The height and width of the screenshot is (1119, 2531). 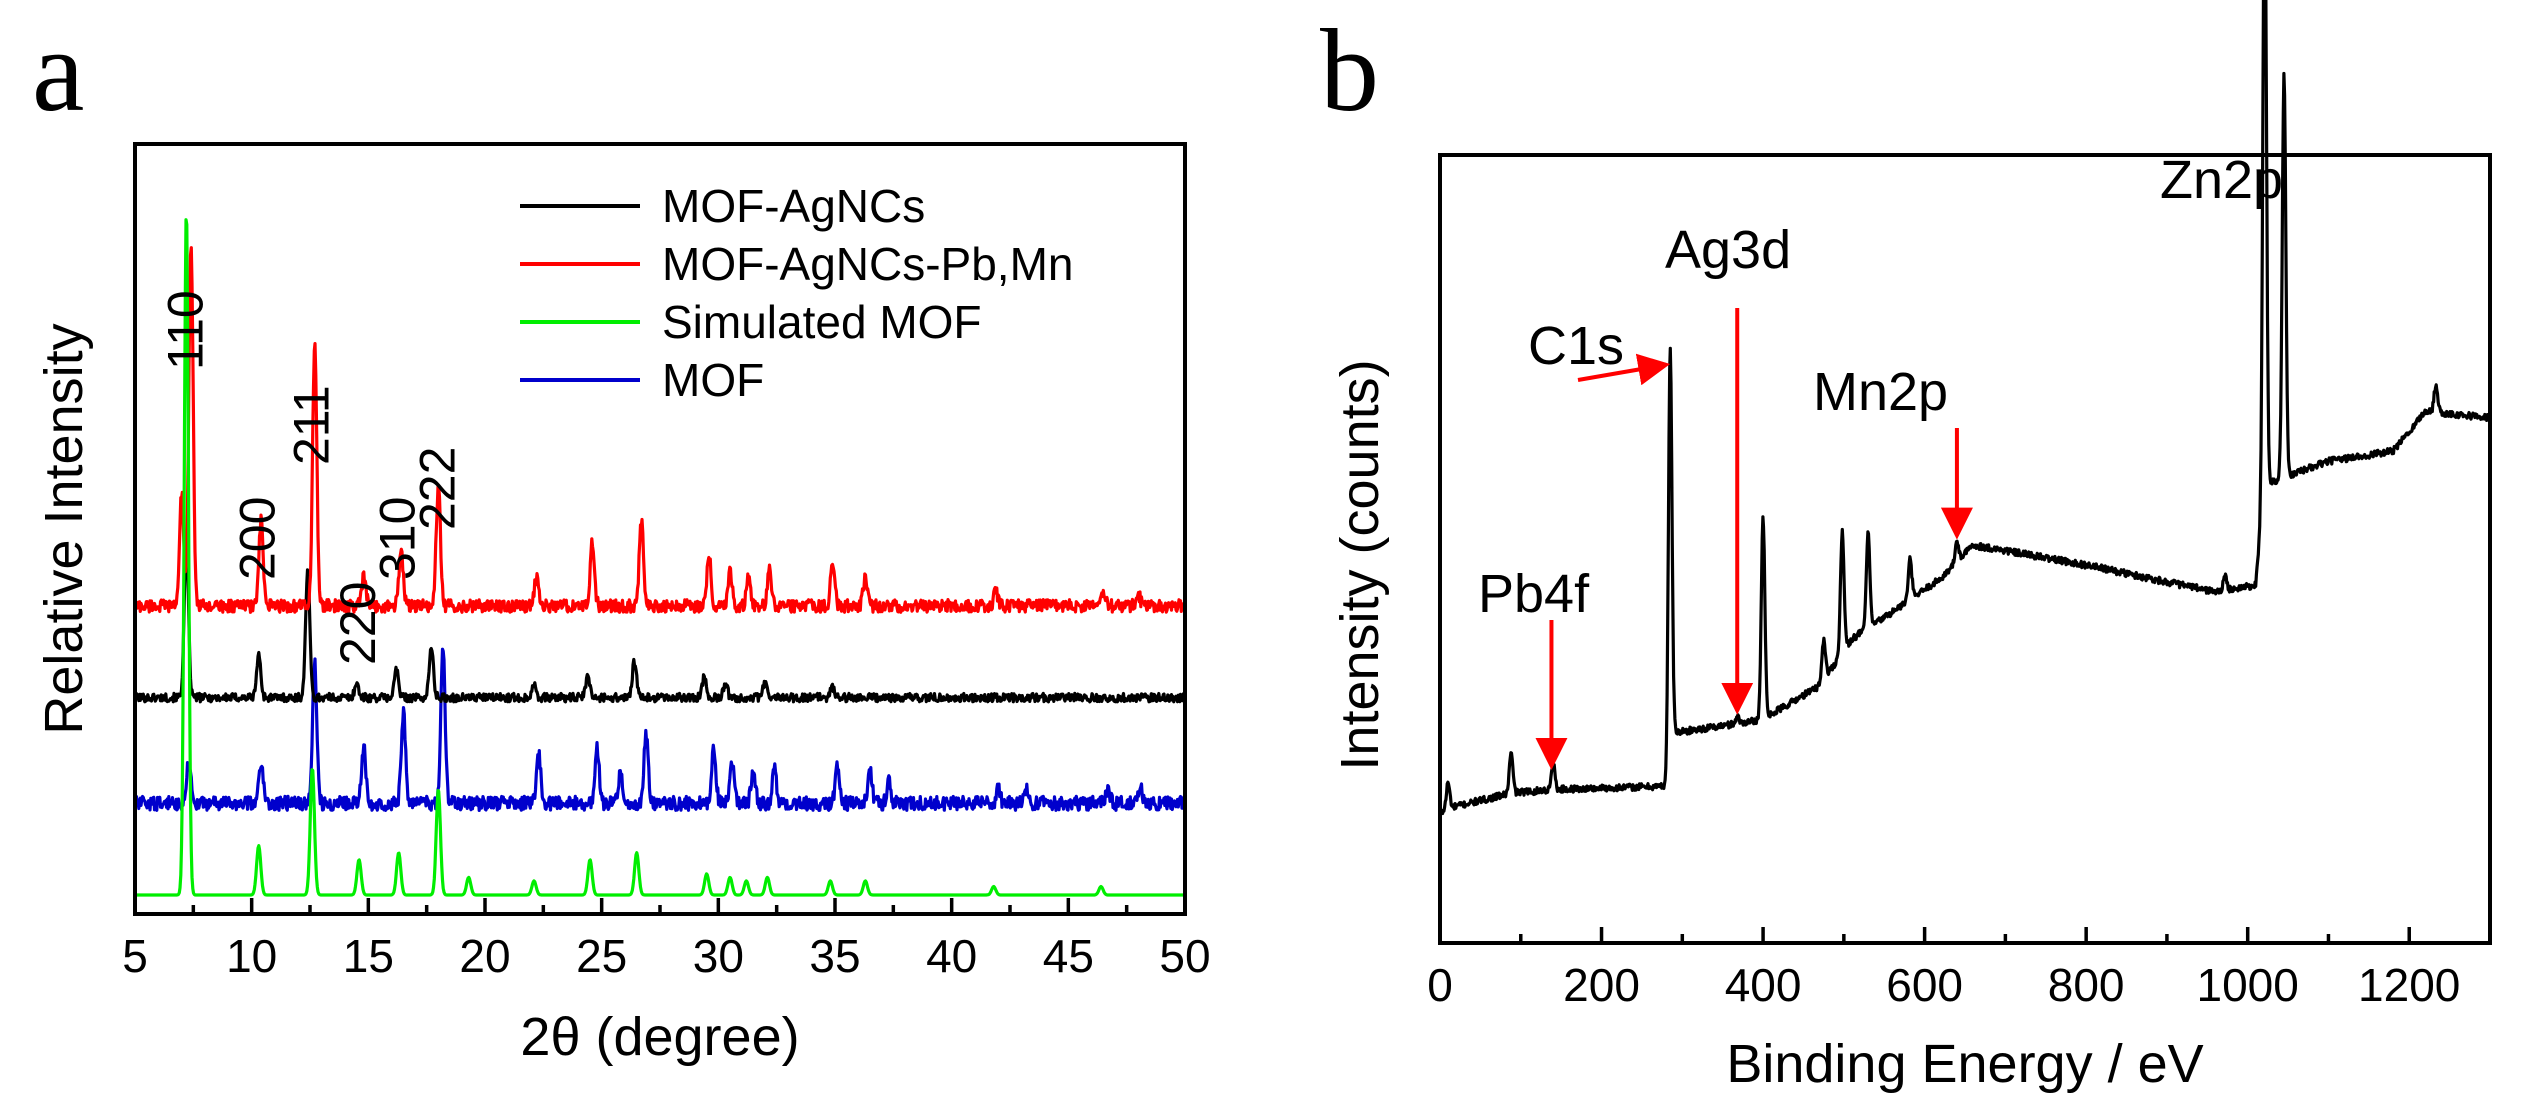 What do you see at coordinates (1601, 985) in the screenshot?
I see `panel-b-x-tick-label: 200` at bounding box center [1601, 985].